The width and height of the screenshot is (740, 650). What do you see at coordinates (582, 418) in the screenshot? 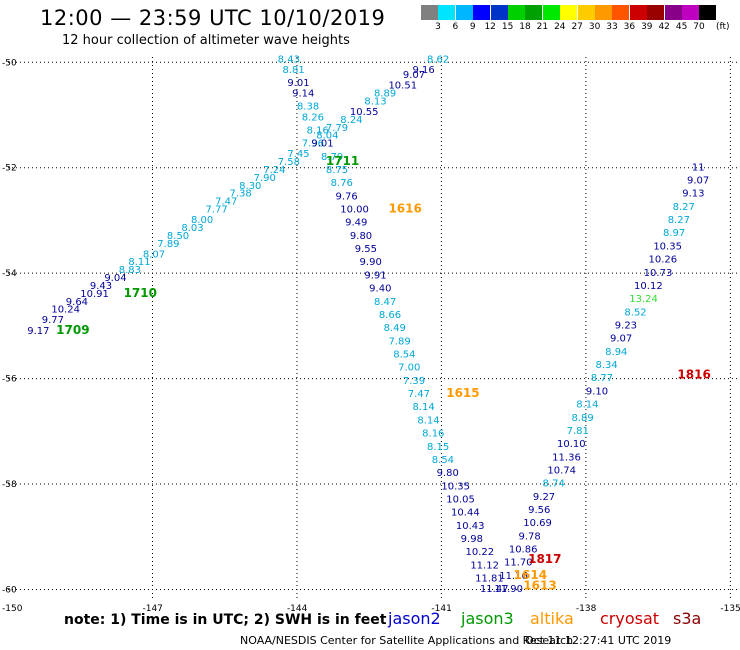
I see `wave-height-value: 8.89` at bounding box center [582, 418].